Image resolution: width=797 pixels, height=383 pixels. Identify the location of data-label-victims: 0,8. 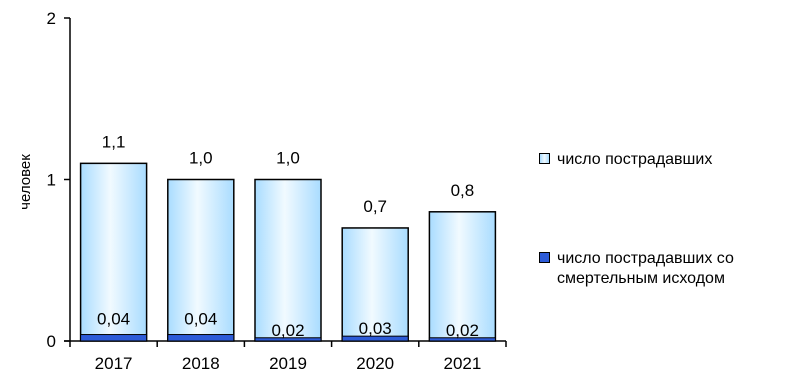
(463, 190).